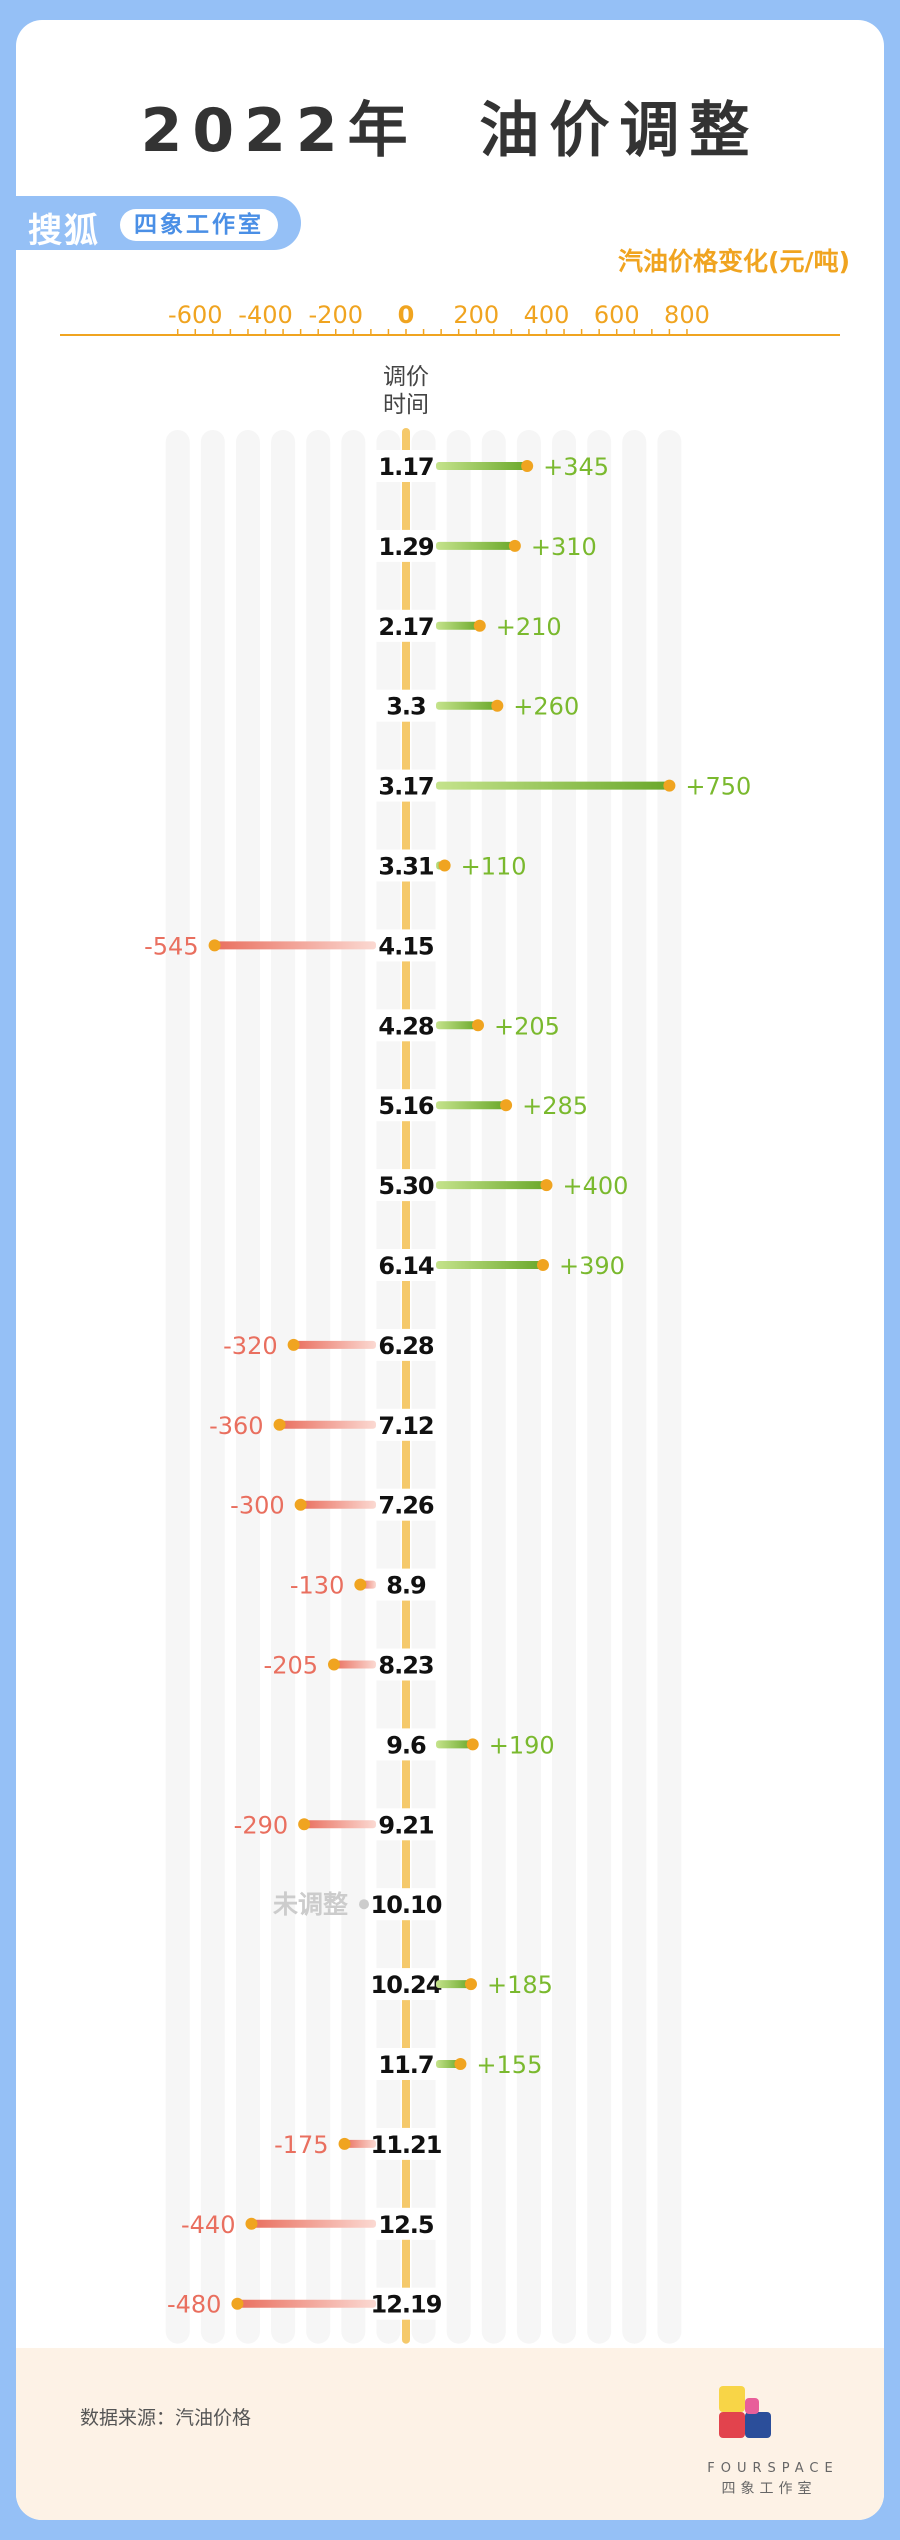 This screenshot has width=900, height=2540. I want to click on fourspace-wordmark: FOURSPACE, so click(773, 2468).